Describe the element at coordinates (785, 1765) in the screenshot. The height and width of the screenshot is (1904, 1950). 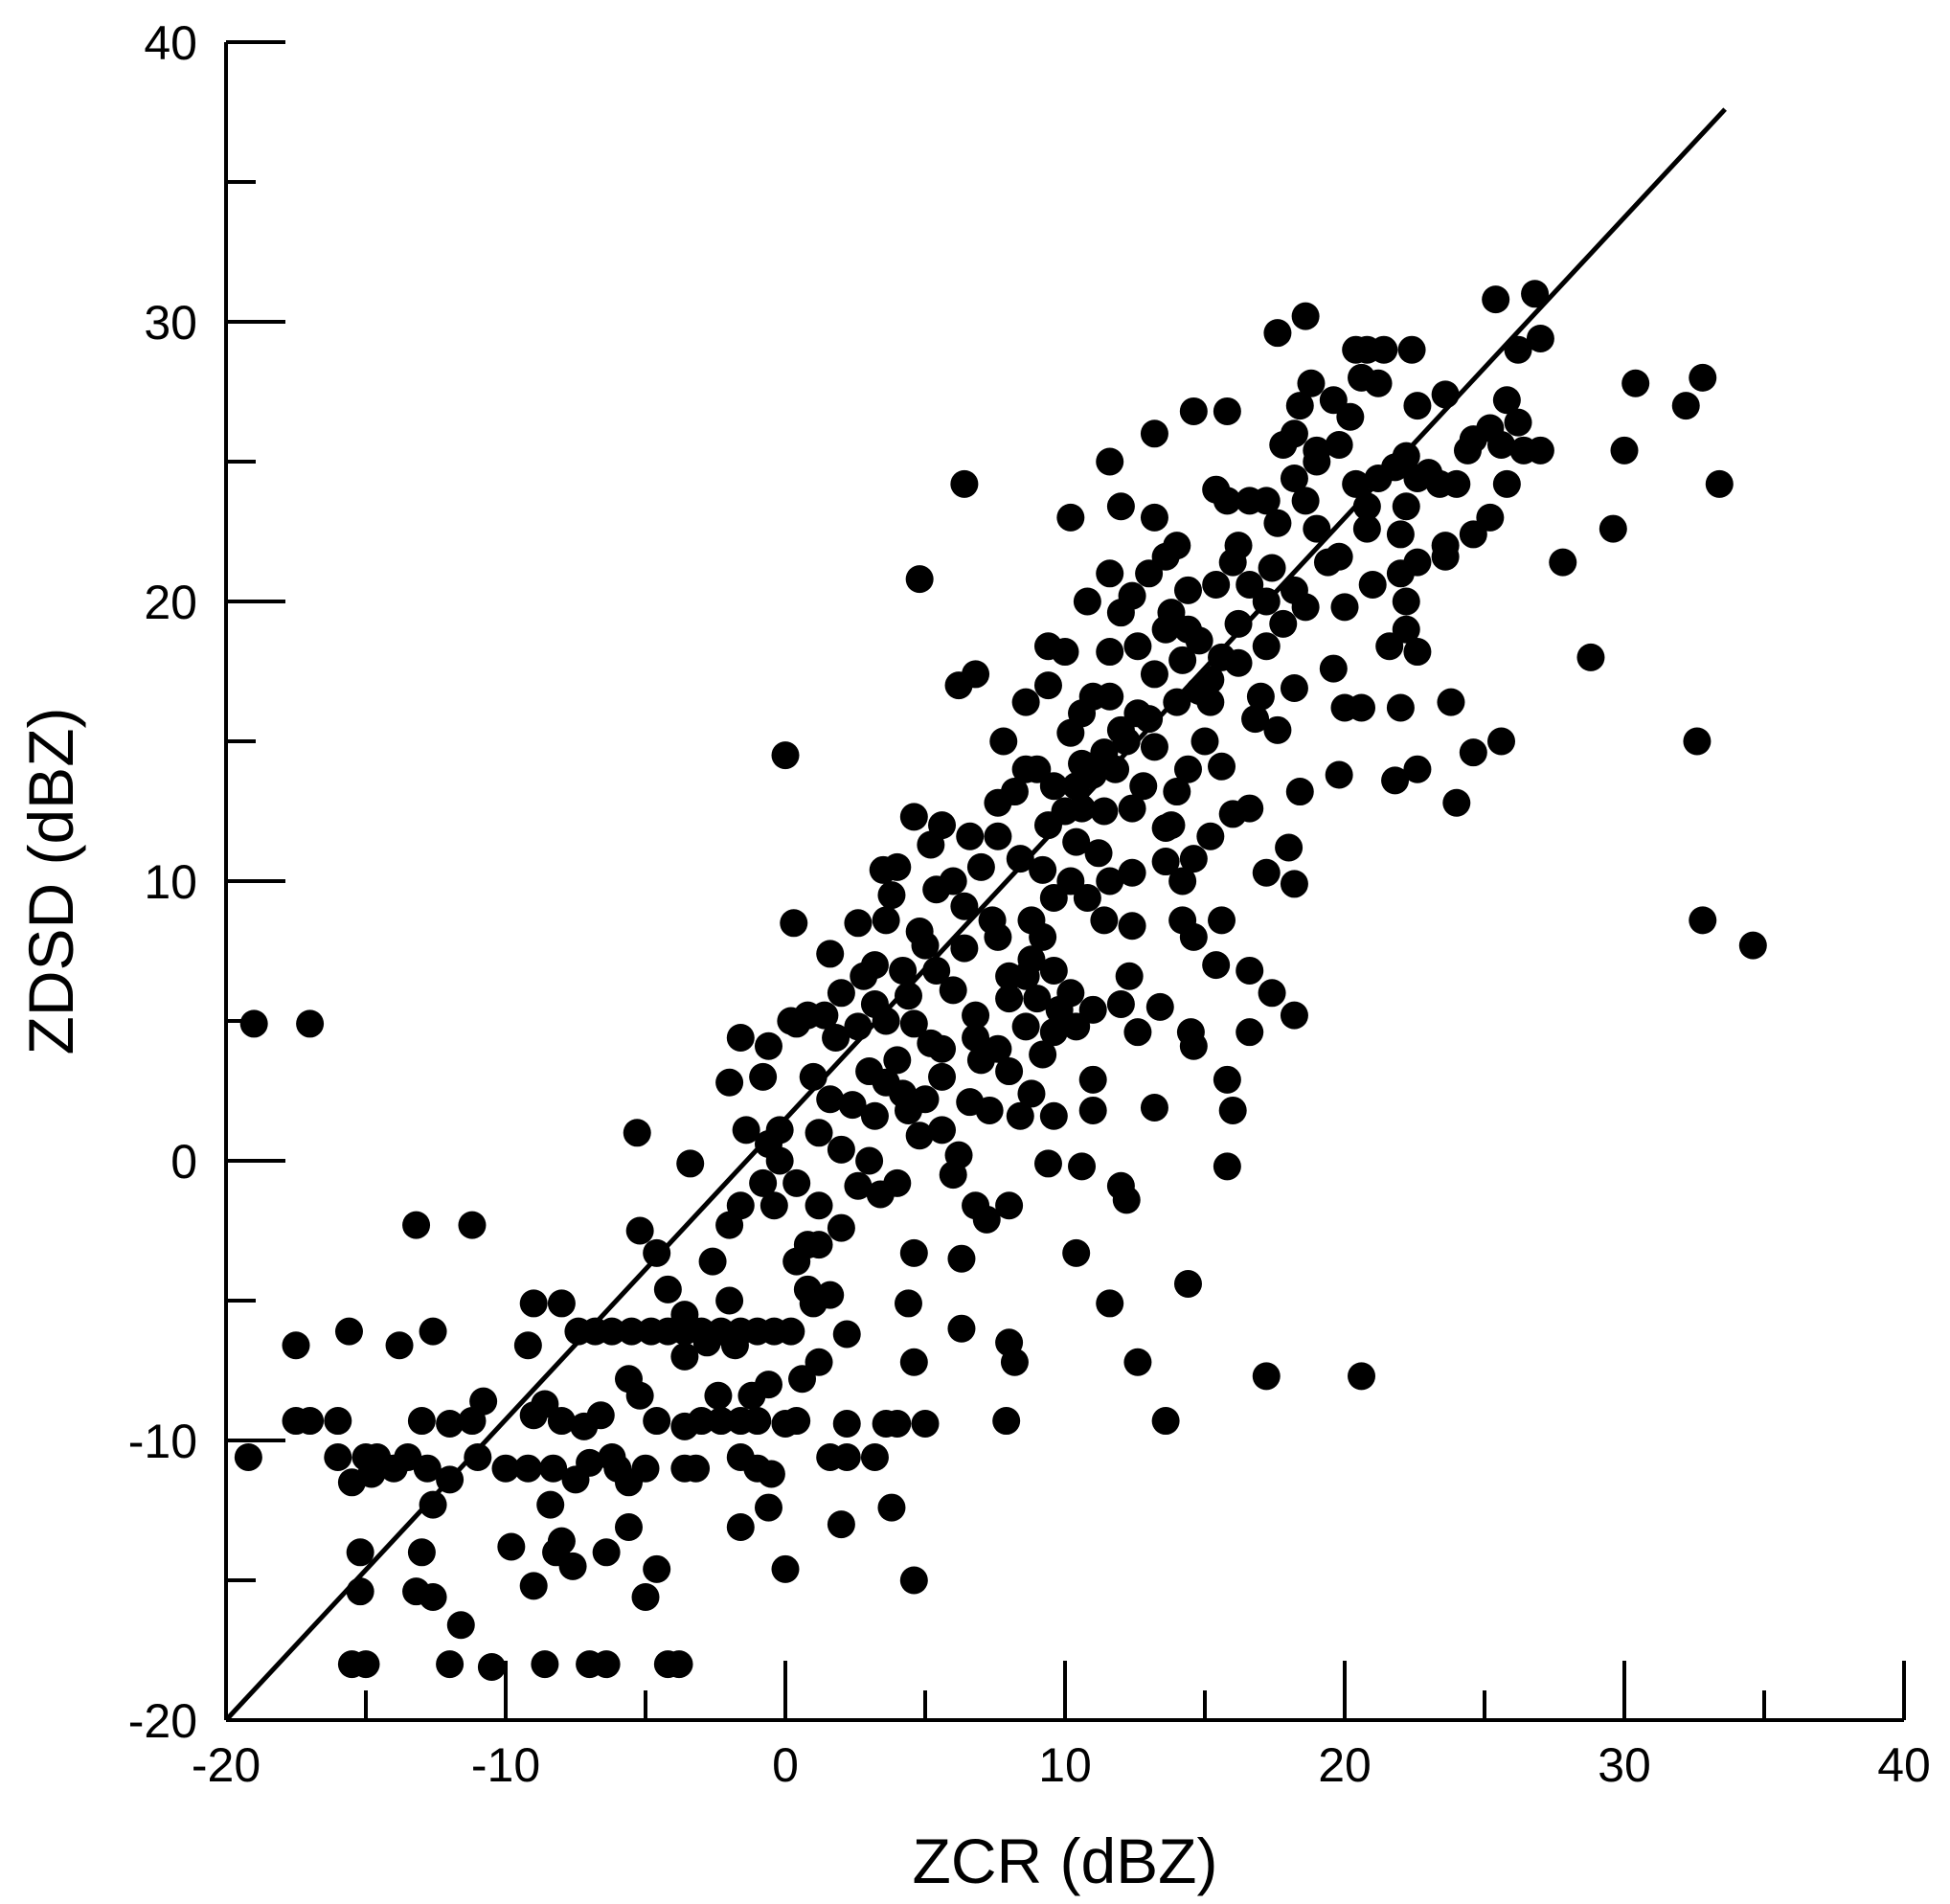
I see `x-tick-label: 0` at that location.